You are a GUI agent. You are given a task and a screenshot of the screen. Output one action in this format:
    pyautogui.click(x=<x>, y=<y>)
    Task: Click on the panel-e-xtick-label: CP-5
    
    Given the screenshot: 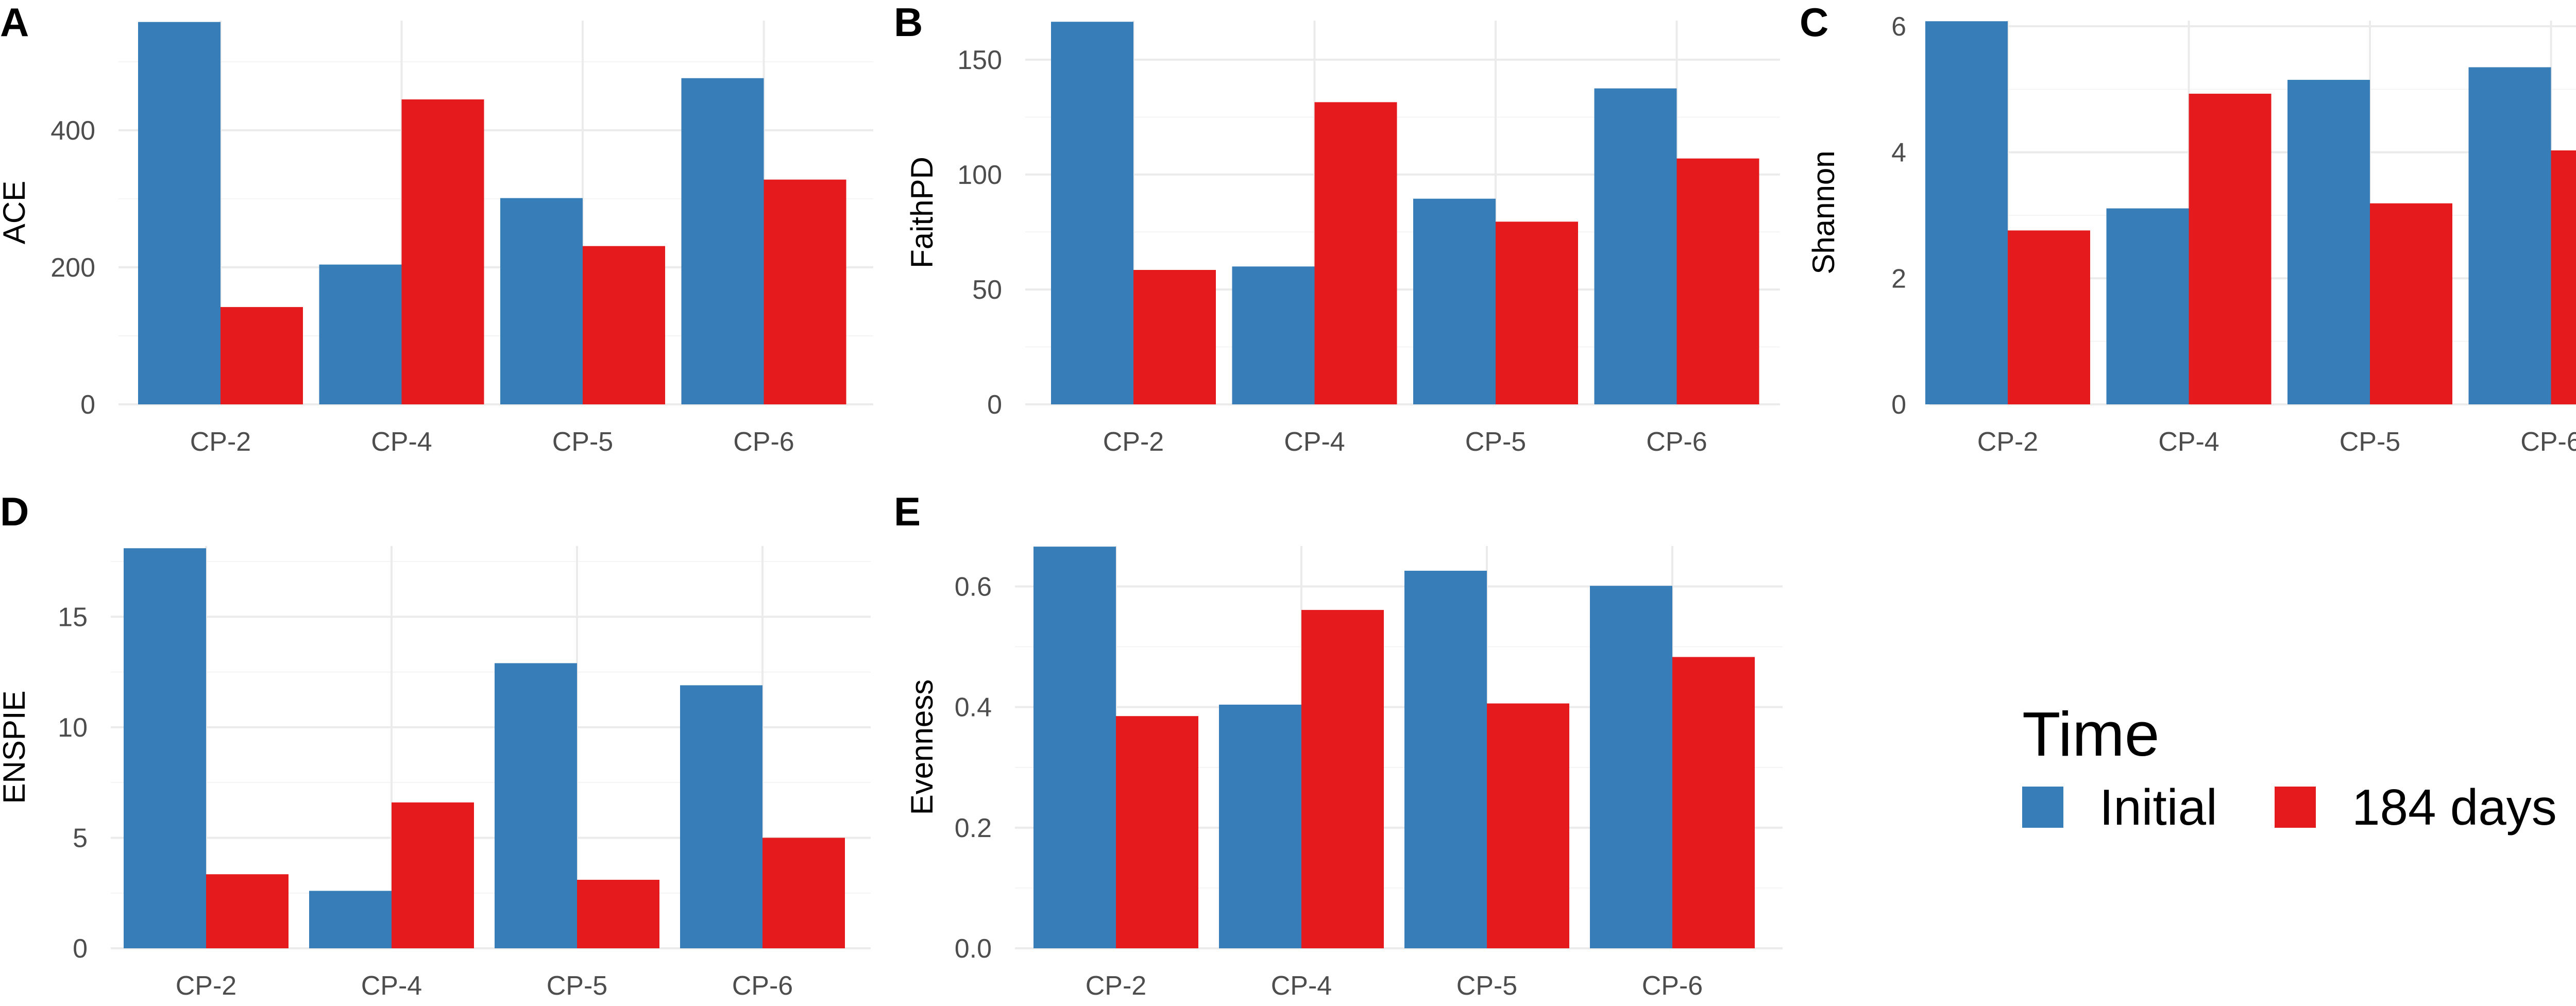 What is the action you would take?
    pyautogui.click(x=1486, y=986)
    